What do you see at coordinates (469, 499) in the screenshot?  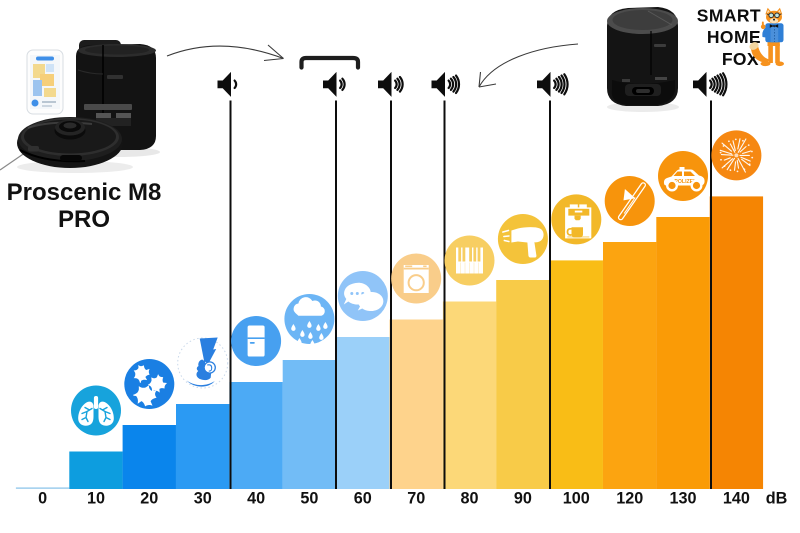 I see `svg-text: 80` at bounding box center [469, 499].